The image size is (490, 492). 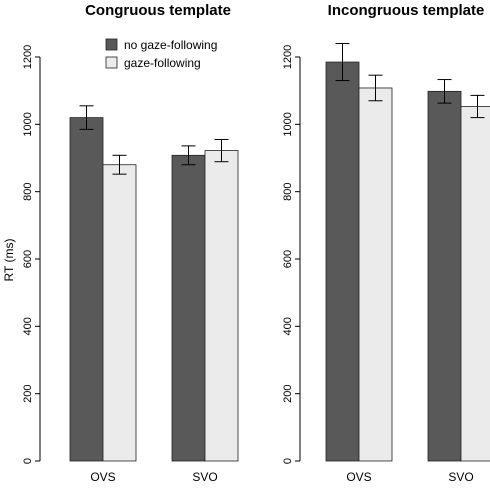 What do you see at coordinates (9, 260) in the screenshot?
I see `y-axis-label: RT (ms)` at bounding box center [9, 260].